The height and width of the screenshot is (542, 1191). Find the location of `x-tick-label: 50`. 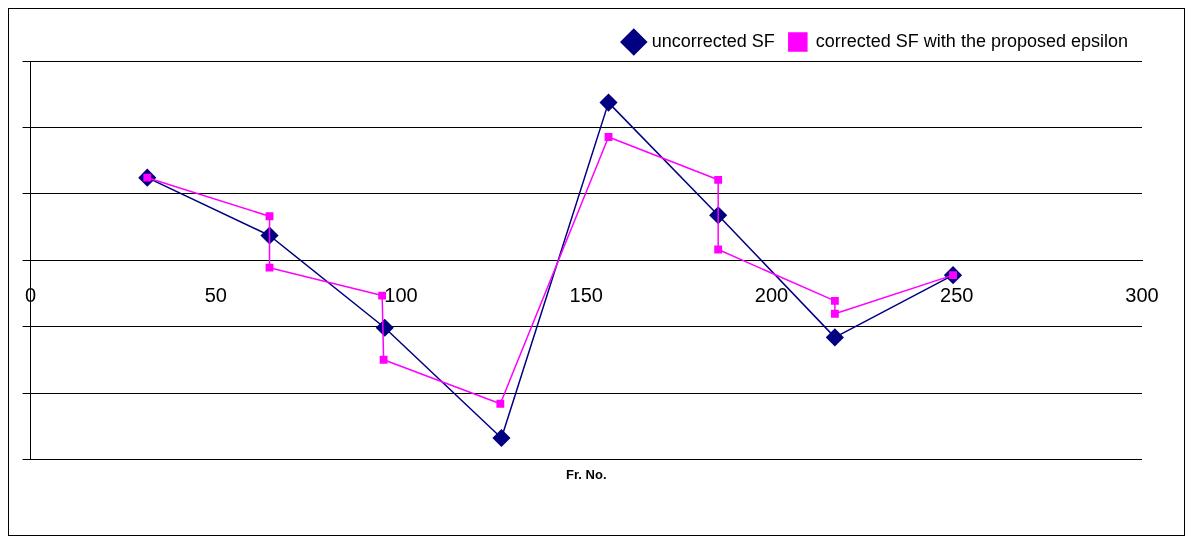

x-tick-label: 50 is located at coordinates (215, 294).